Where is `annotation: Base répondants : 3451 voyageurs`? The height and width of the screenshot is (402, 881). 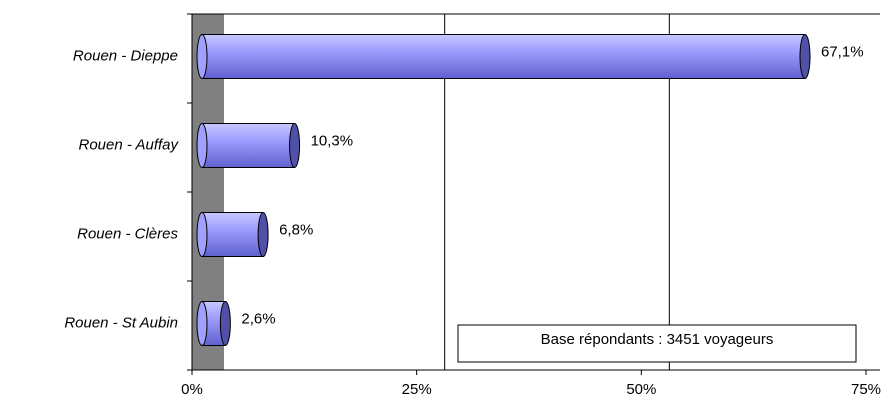 annotation: Base répondants : 3451 voyageurs is located at coordinates (657, 339).